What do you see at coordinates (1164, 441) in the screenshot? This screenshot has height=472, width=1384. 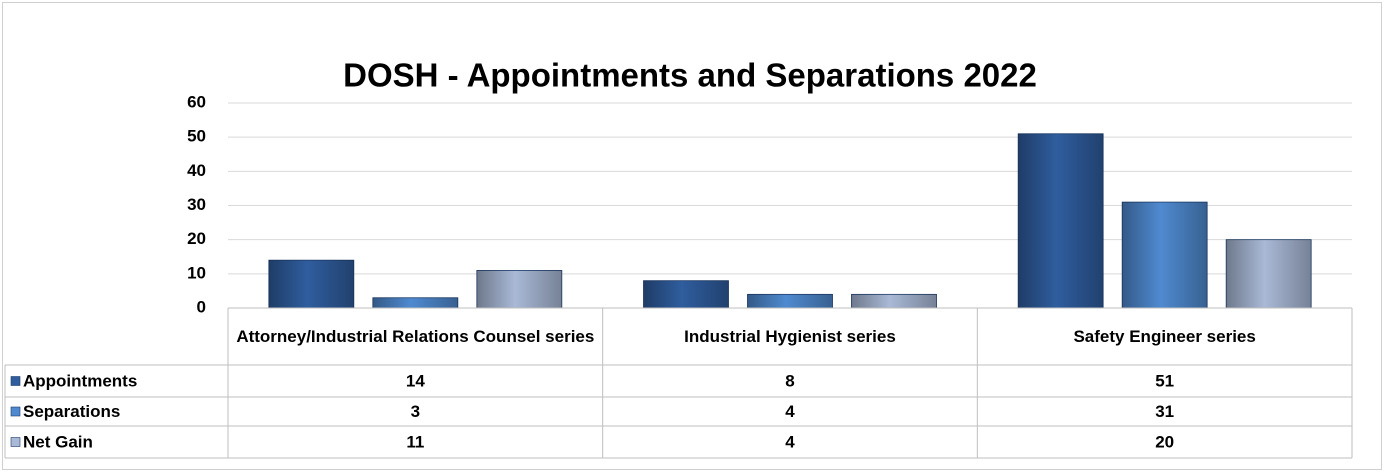 I see `table-value: 20` at bounding box center [1164, 441].